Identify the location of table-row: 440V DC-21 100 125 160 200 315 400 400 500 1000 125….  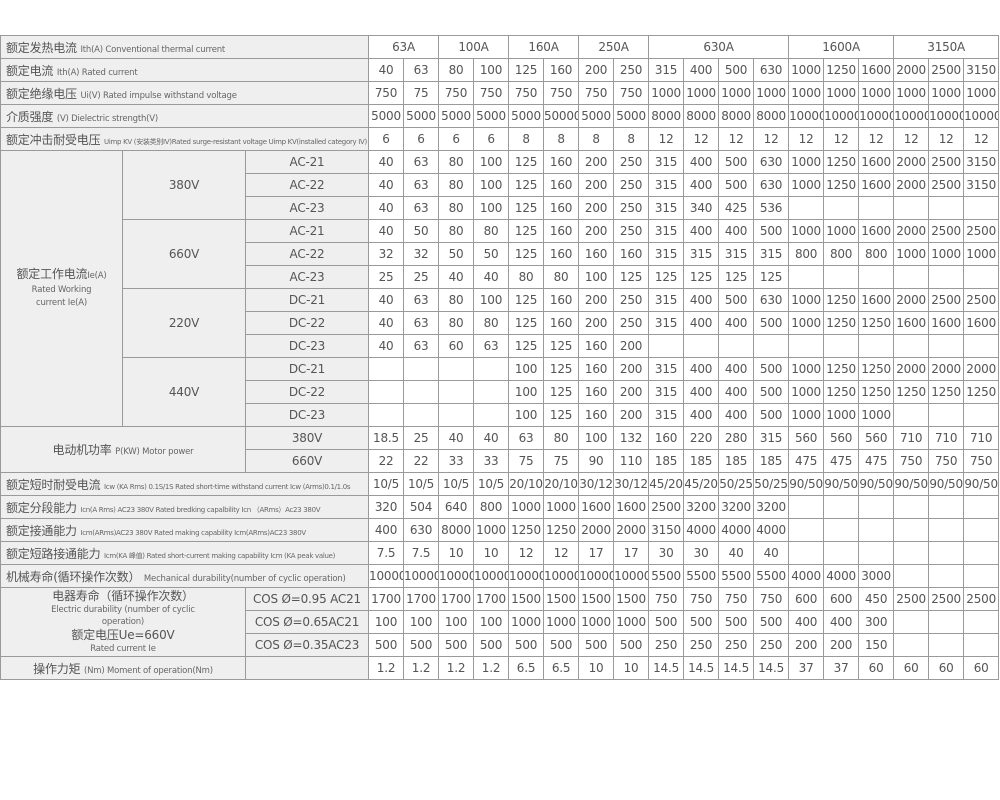
(500, 392).